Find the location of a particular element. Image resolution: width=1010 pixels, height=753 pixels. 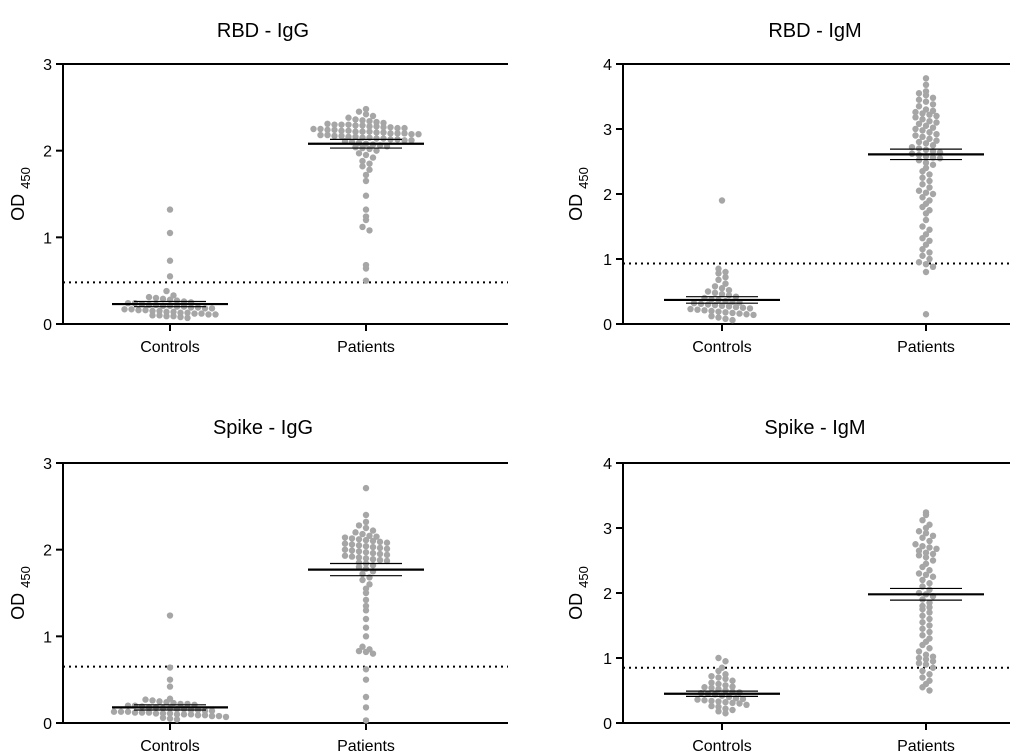

y-tick-label: 3 is located at coordinates (607, 529).